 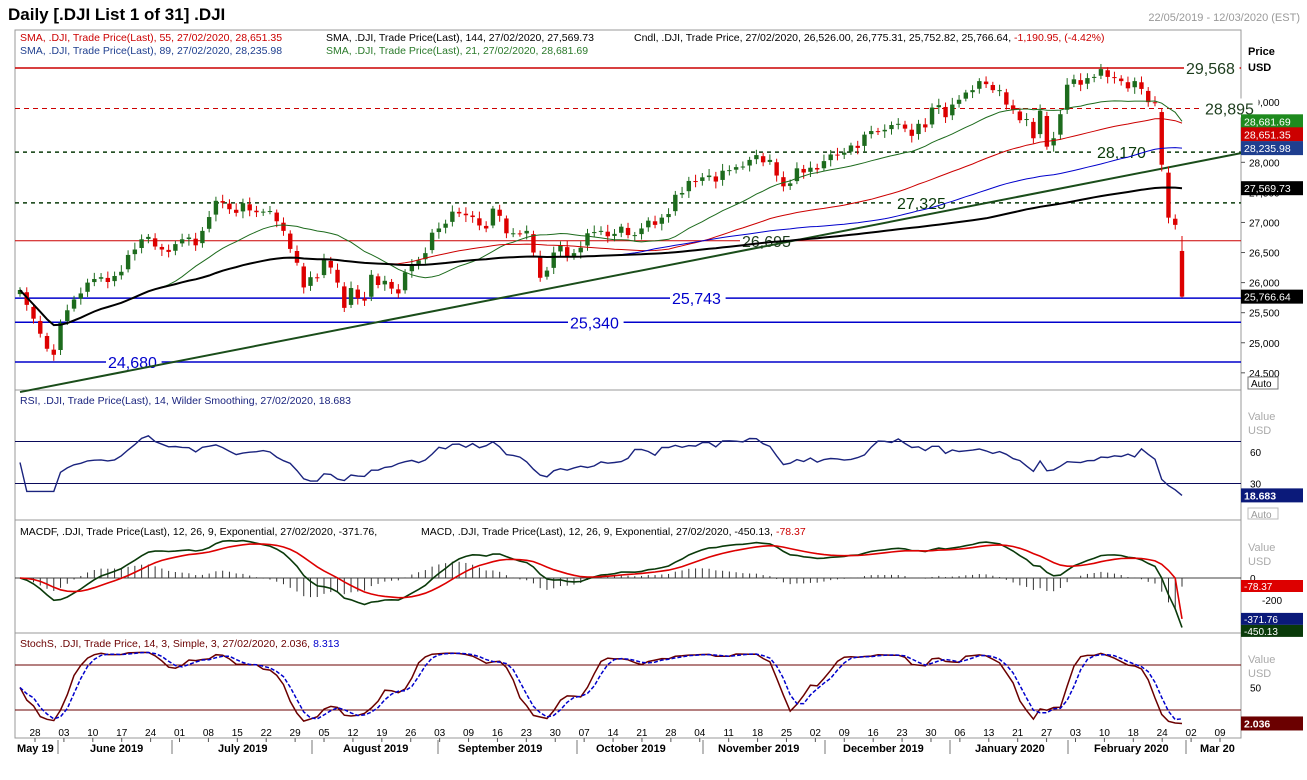 I want to click on x-day-label: 17, so click(x=122, y=733).